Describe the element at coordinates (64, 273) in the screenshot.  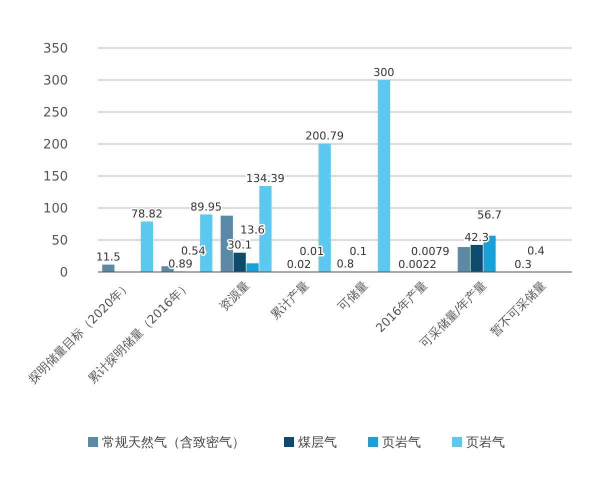
I see `y-tick-label: 0` at that location.